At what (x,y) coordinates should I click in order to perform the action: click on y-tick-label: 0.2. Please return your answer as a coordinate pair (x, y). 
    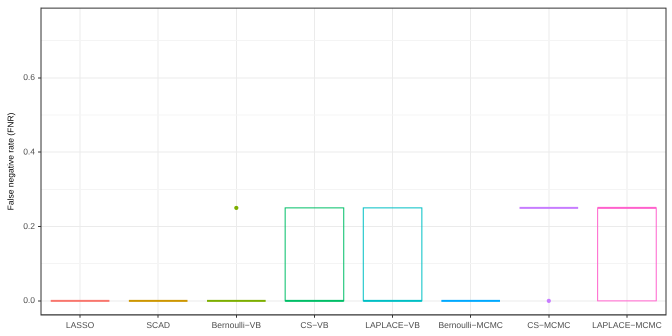
    Looking at the image, I should click on (29, 225).